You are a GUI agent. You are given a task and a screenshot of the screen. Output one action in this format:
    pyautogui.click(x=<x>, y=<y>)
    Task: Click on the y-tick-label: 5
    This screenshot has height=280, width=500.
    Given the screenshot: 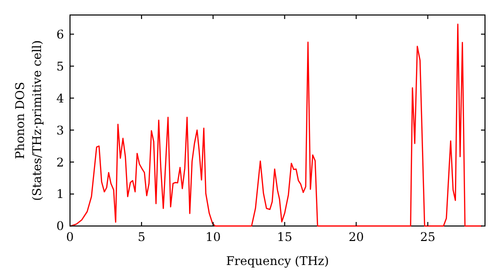 What is the action you would take?
    pyautogui.click(x=60, y=66)
    